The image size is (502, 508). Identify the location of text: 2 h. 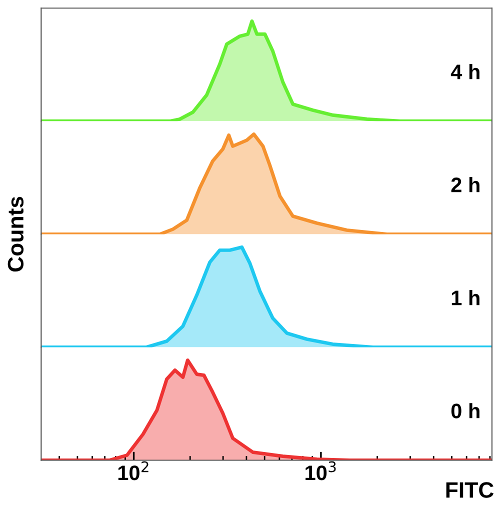
(465, 184).